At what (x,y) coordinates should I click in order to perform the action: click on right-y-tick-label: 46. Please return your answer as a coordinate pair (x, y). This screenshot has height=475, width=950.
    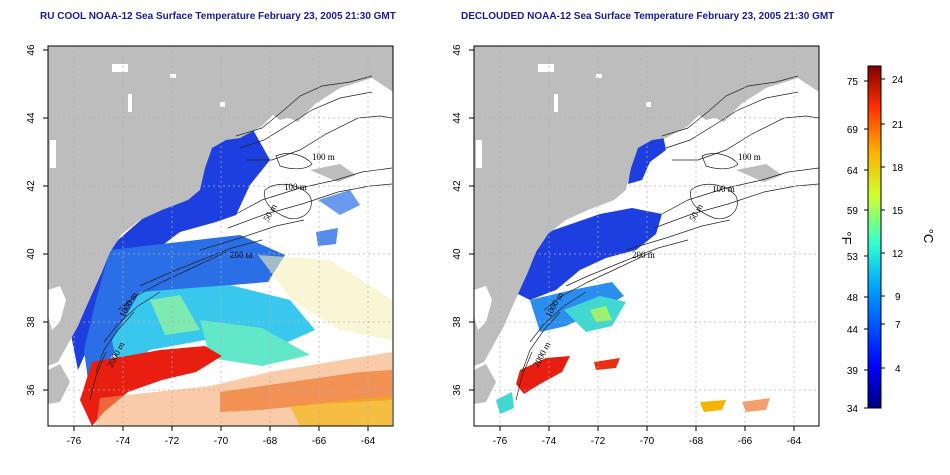
    Looking at the image, I should click on (457, 50).